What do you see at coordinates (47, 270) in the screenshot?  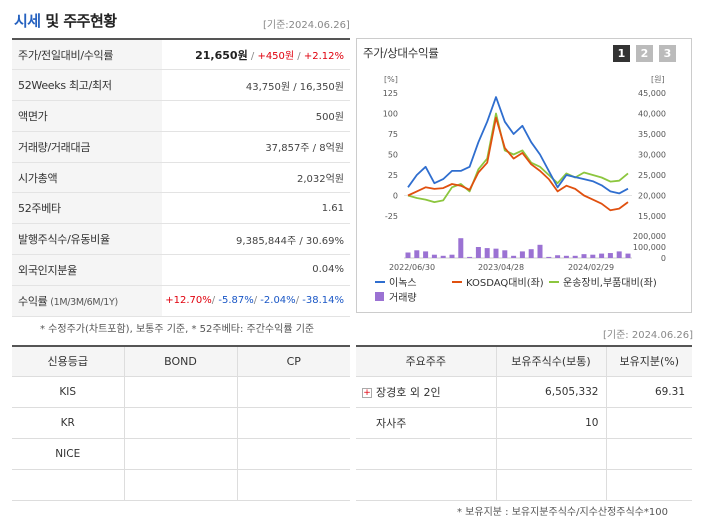 I see `label-text: 외국인지분율` at bounding box center [47, 270].